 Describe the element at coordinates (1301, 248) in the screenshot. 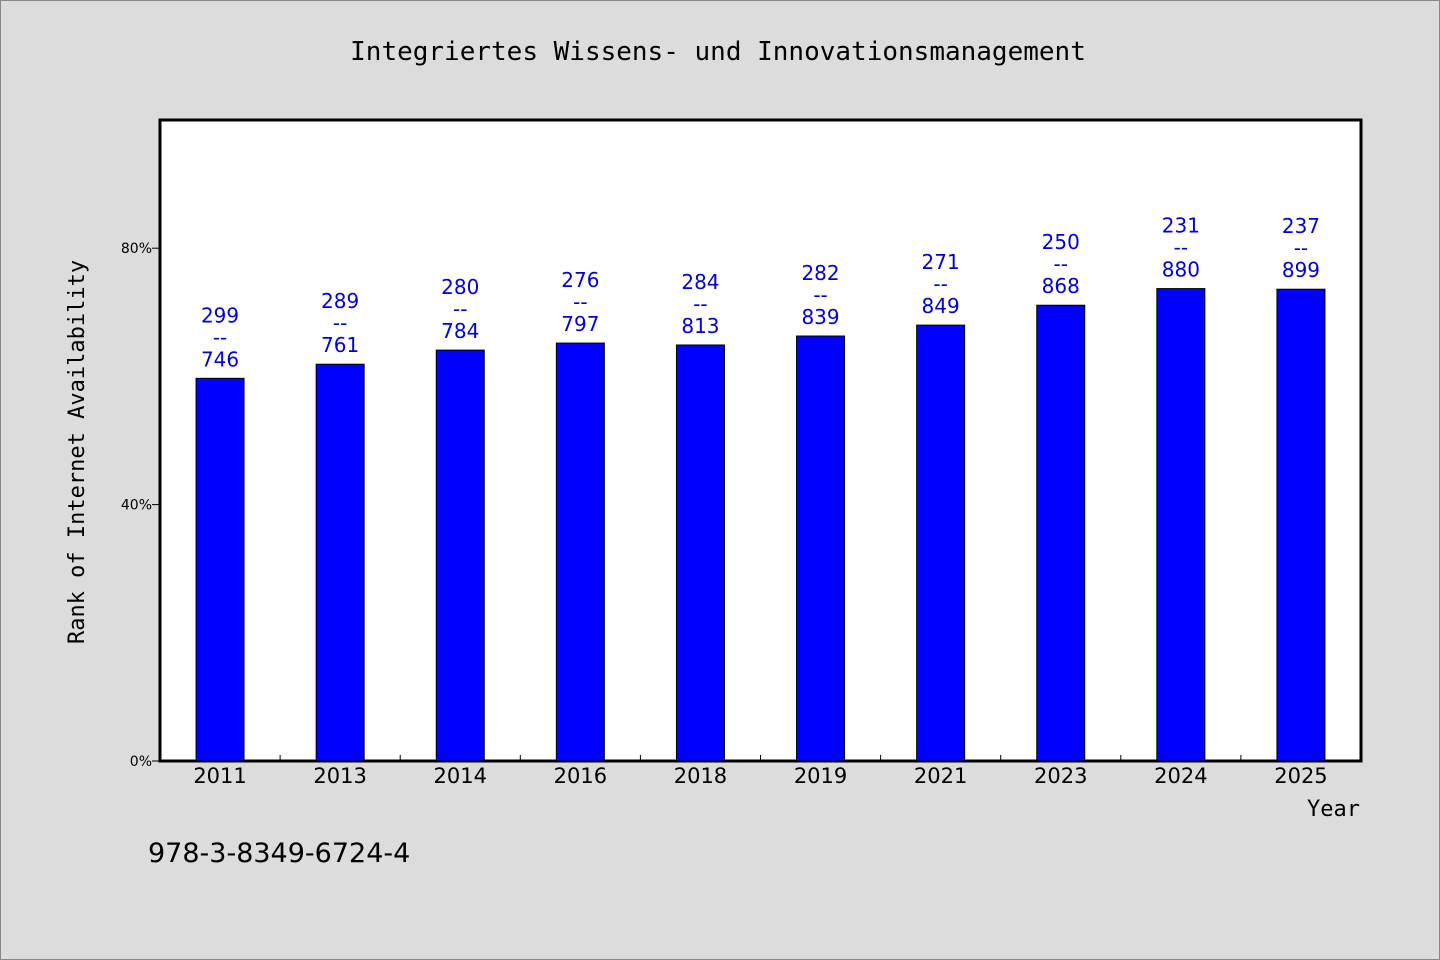

I see `data-label-2025-line-2: --` at that location.